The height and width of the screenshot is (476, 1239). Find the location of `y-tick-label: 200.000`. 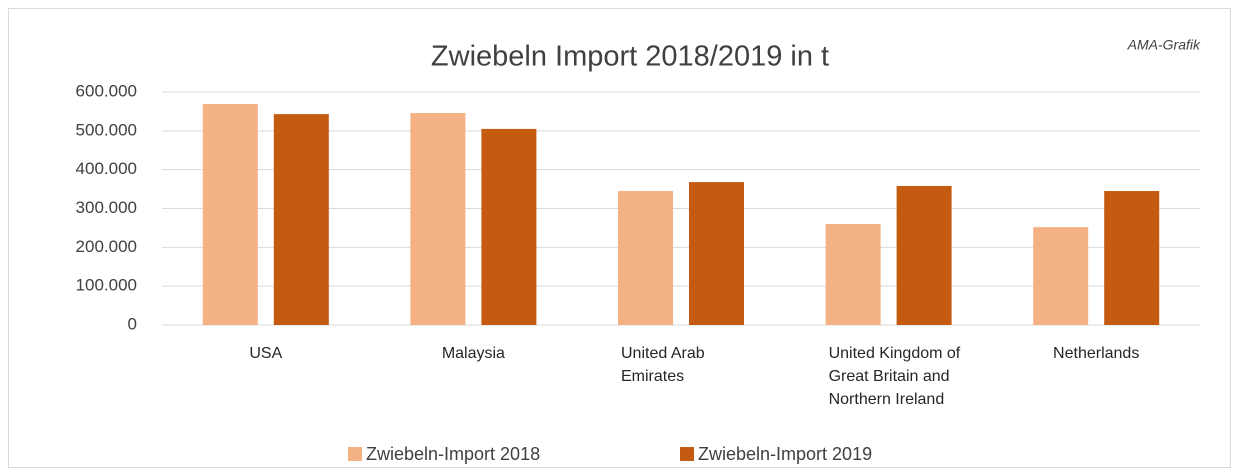

y-tick-label: 200.000 is located at coordinates (106, 246).